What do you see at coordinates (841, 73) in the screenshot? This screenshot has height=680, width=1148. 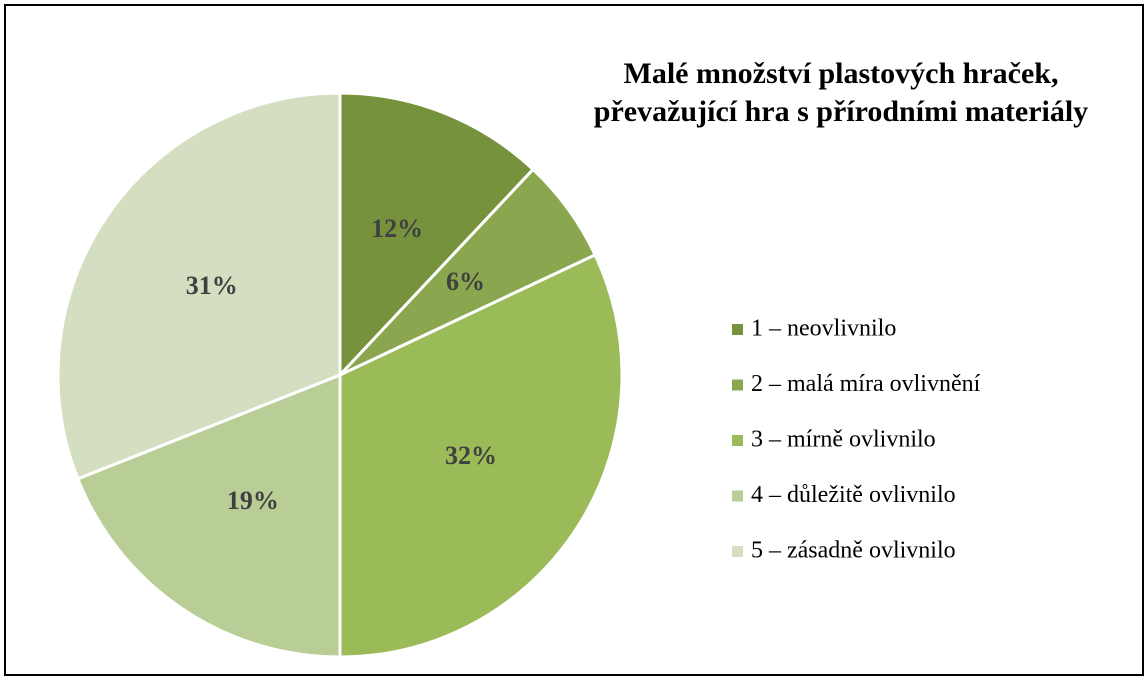 I see `chart-title: Malé množství plastových hraček,` at bounding box center [841, 73].